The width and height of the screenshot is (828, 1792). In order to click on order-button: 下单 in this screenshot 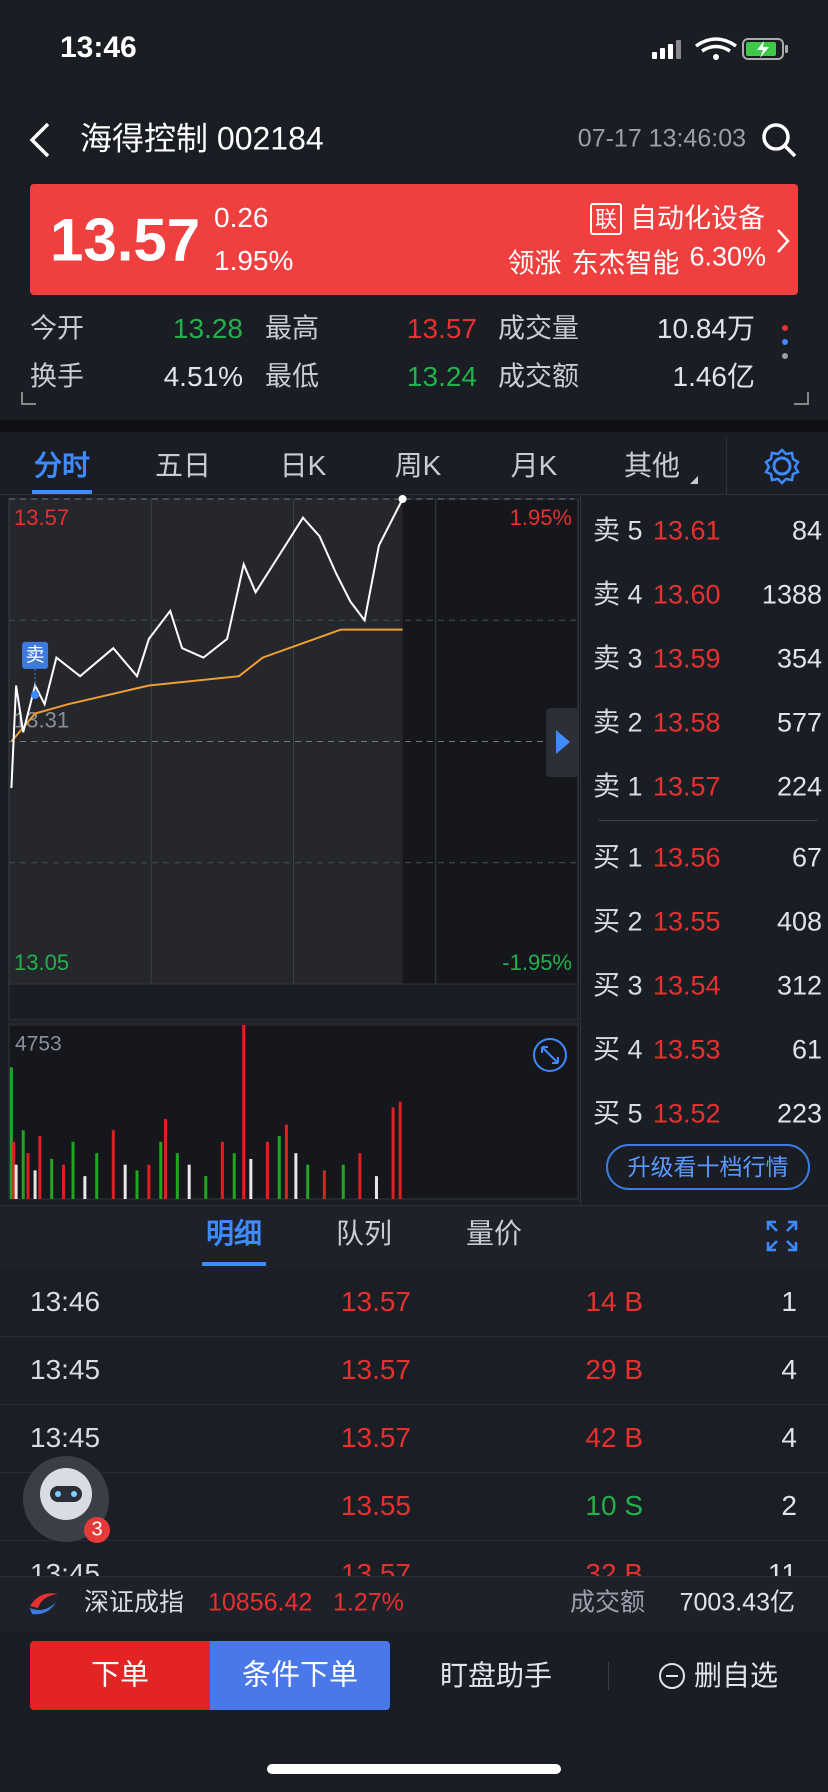, I will do `click(120, 1675)`.